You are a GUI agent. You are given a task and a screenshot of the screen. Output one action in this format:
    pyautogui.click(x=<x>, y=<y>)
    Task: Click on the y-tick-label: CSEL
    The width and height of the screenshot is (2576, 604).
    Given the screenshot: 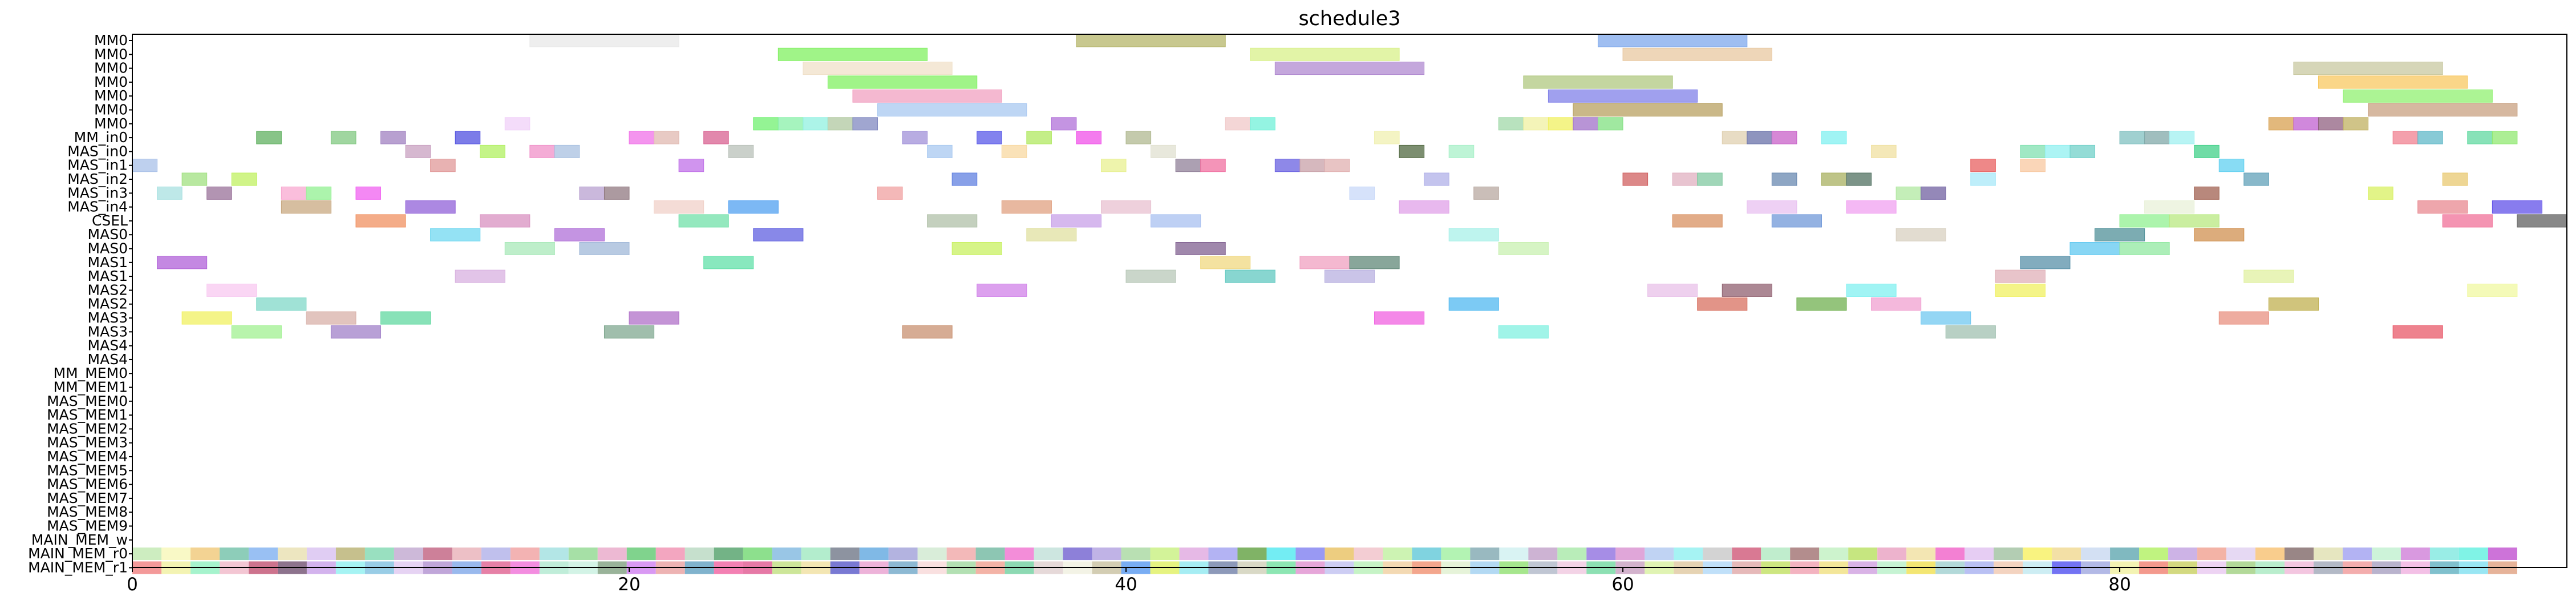 What is the action you would take?
    pyautogui.click(x=110, y=220)
    